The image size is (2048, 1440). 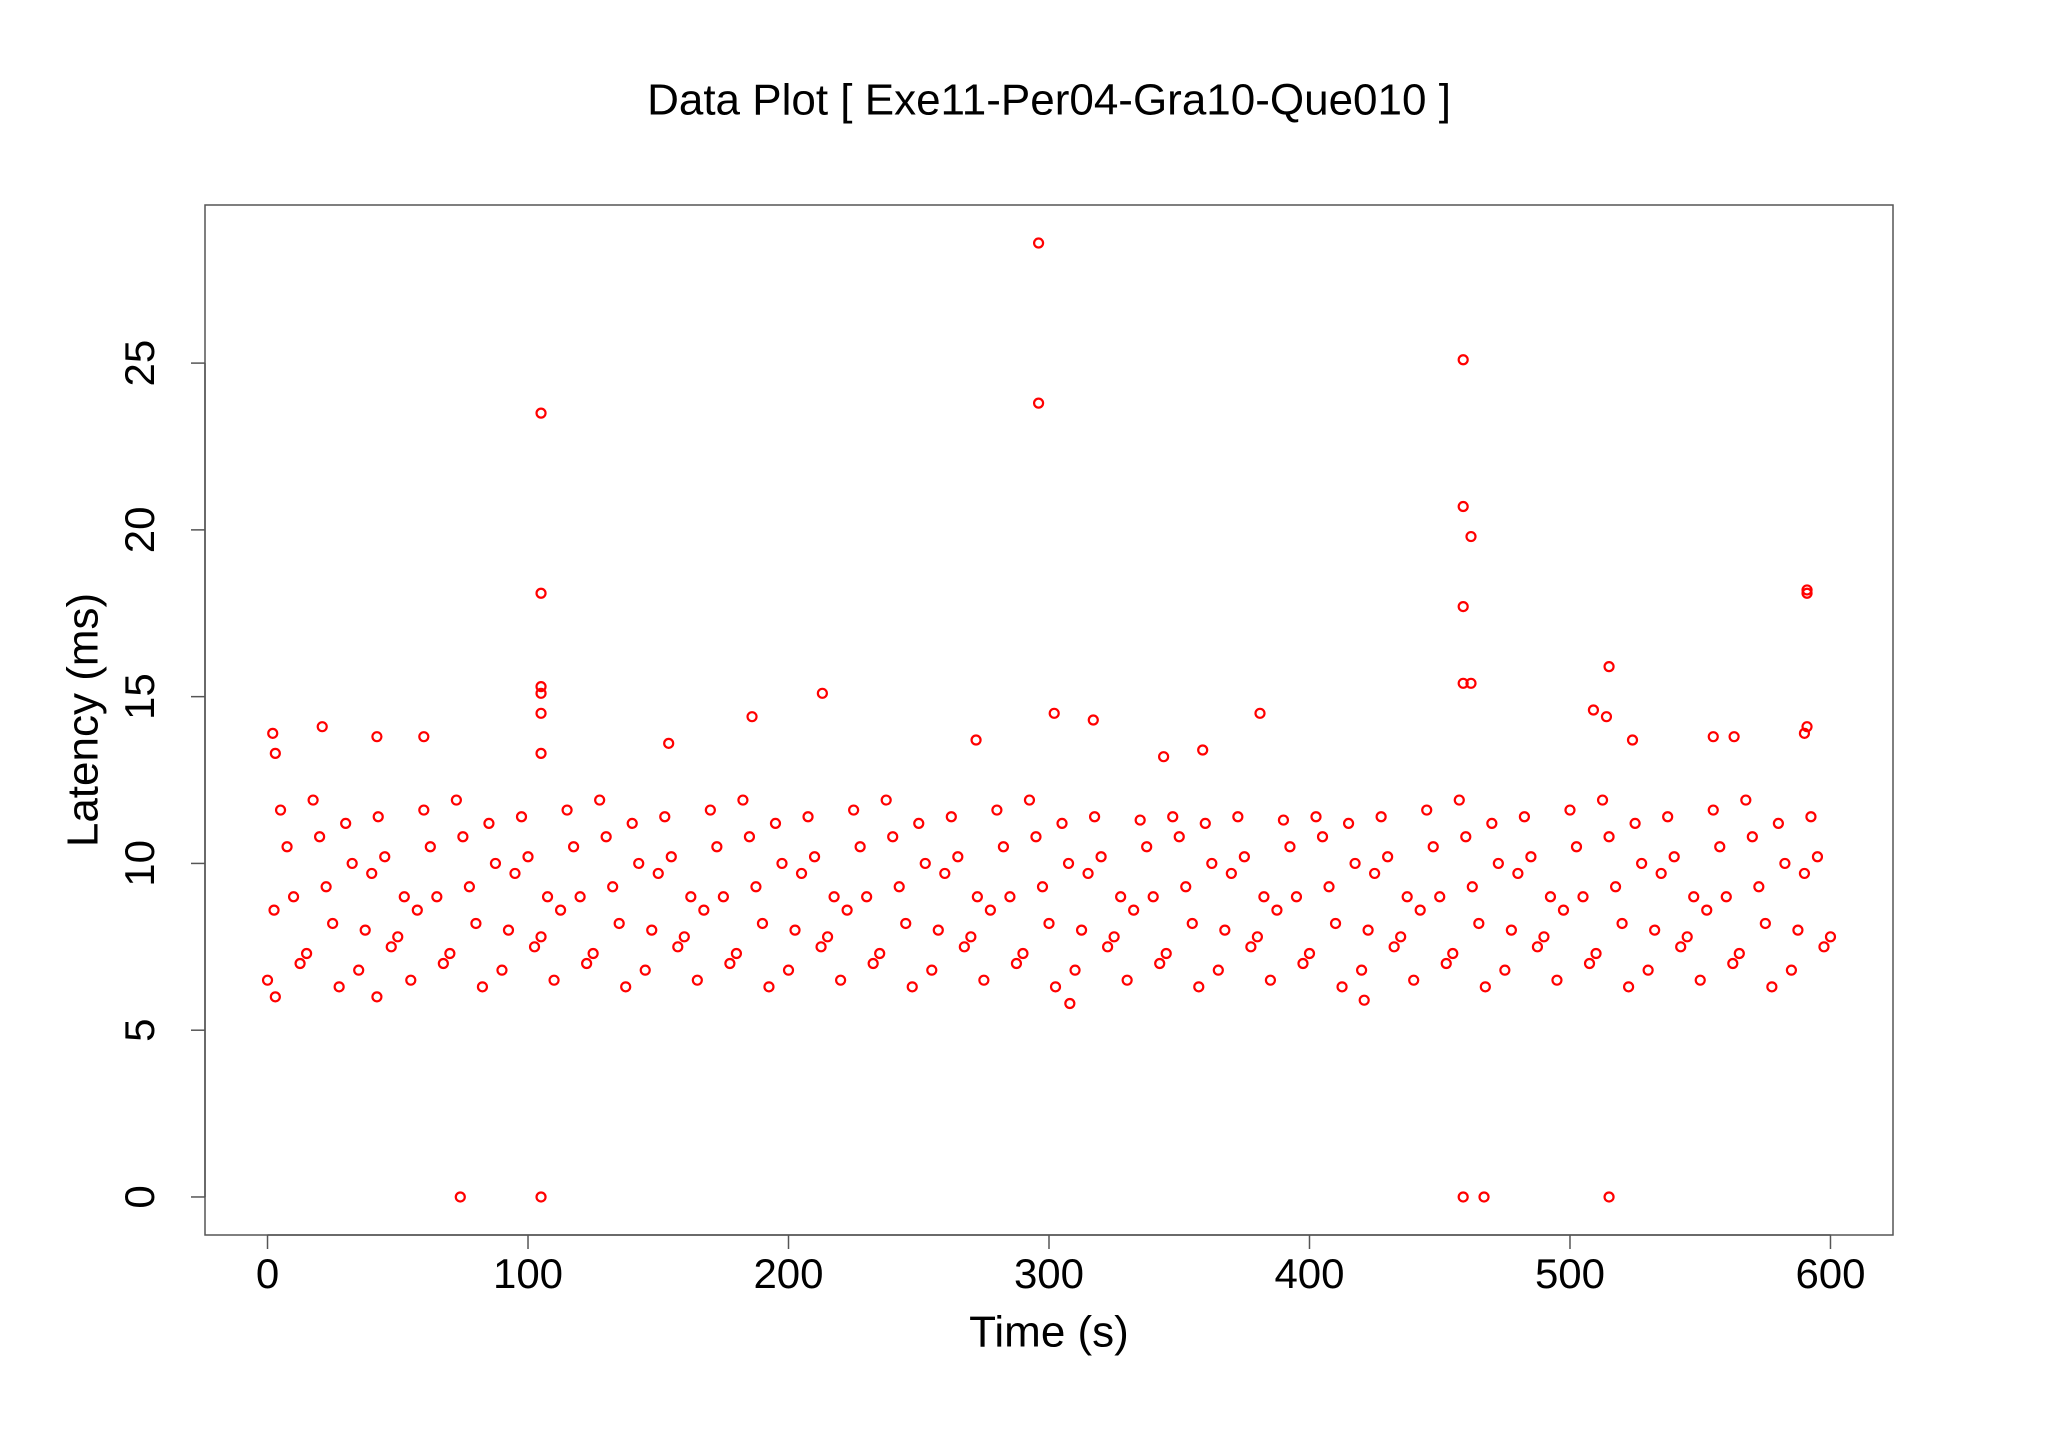 I want to click on y-tick-label: 15, so click(x=139, y=696).